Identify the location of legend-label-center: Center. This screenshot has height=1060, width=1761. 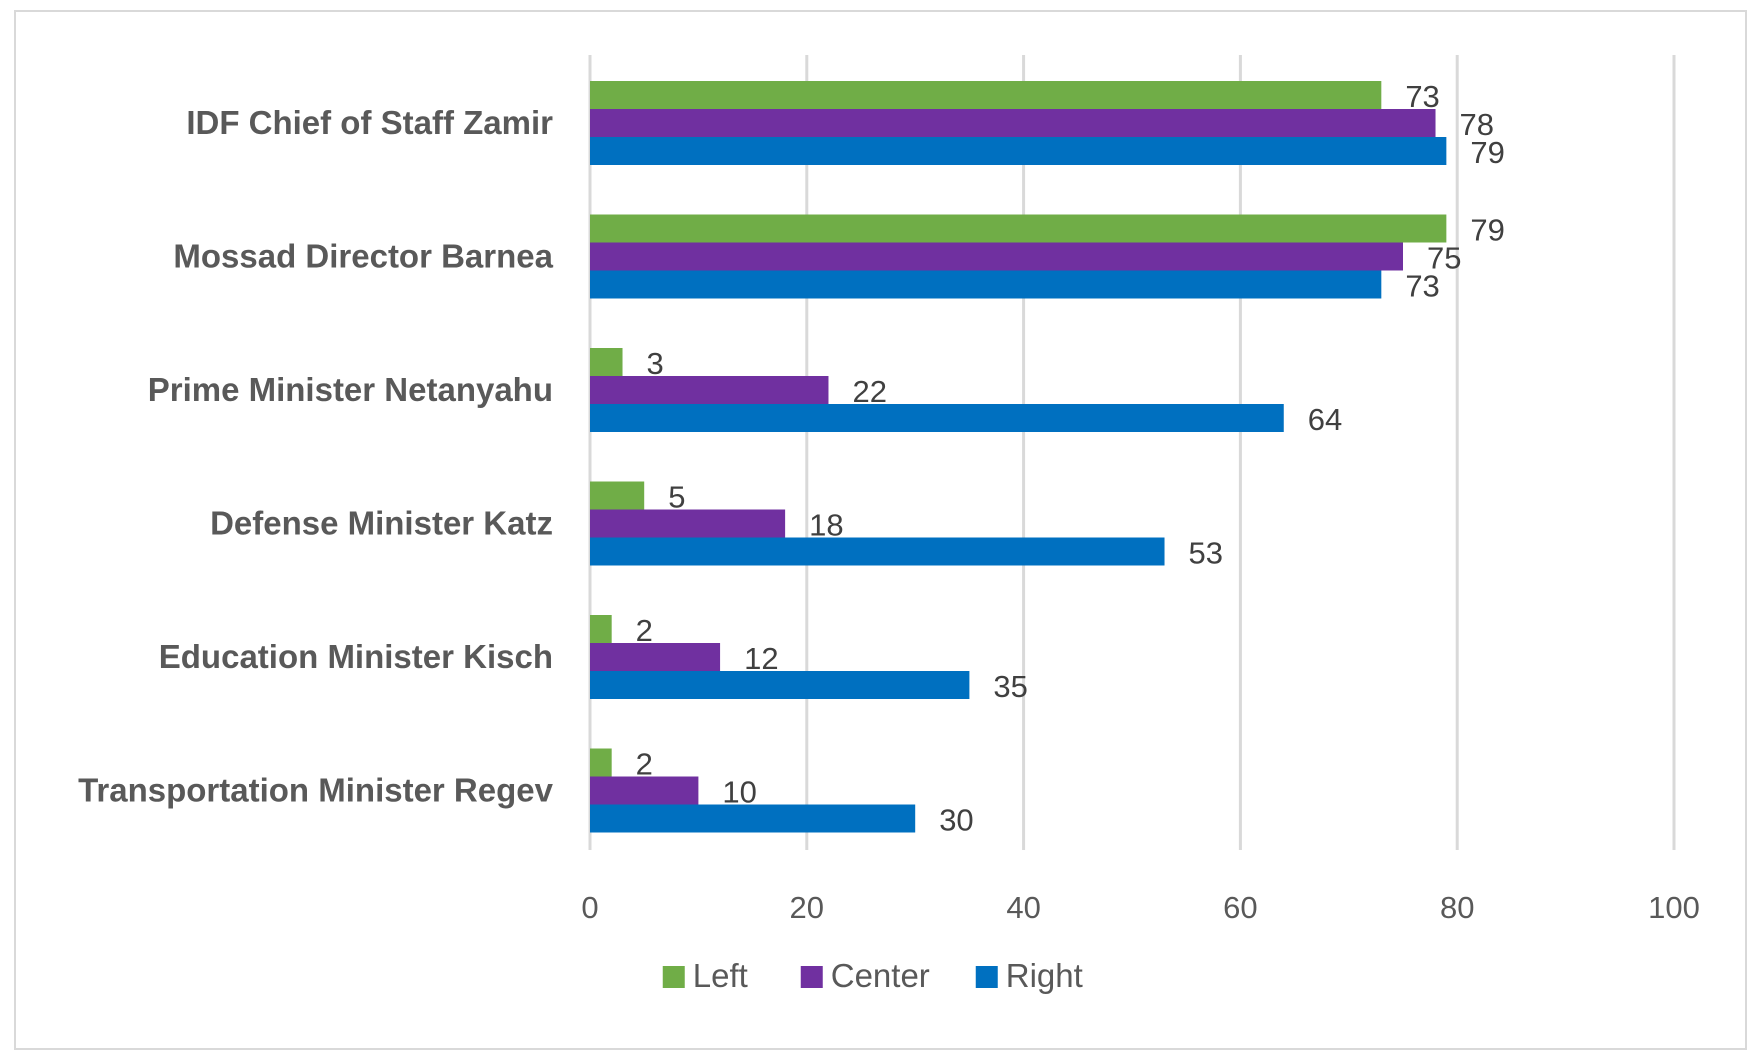
(880, 975).